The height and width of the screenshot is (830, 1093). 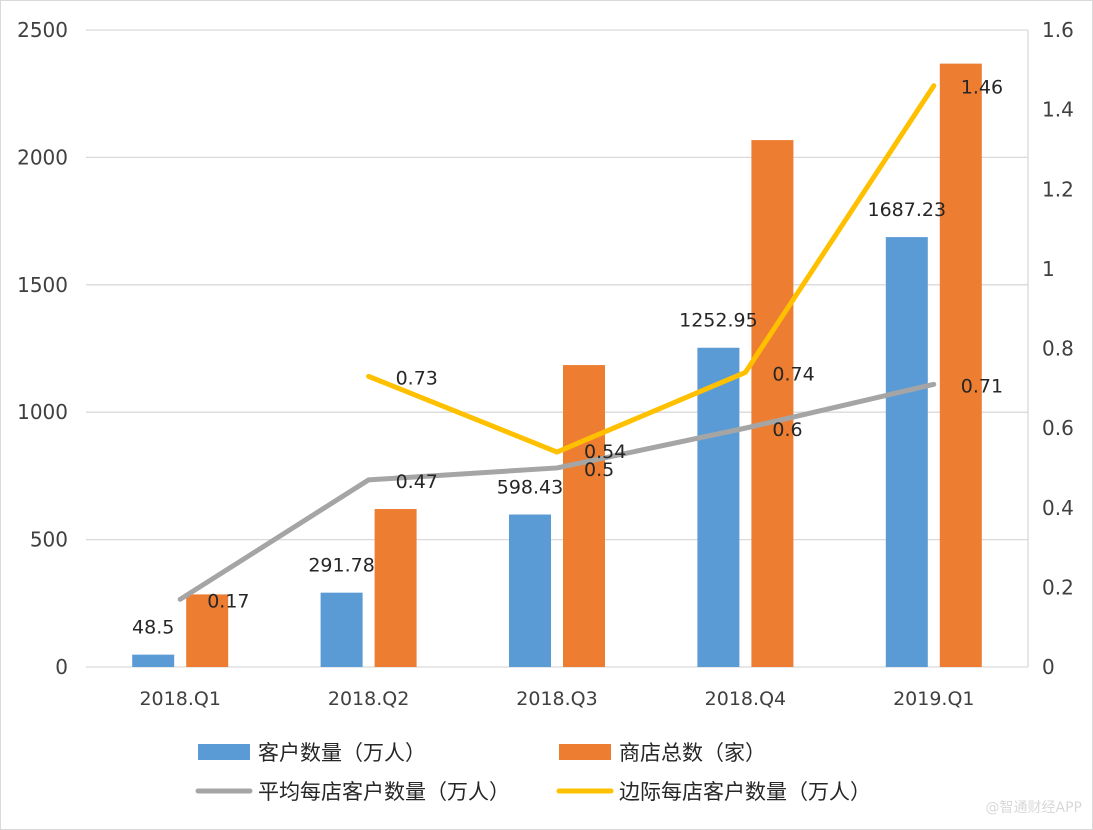 What do you see at coordinates (605, 452) in the screenshot?
I see `line-data-label: 0.54` at bounding box center [605, 452].